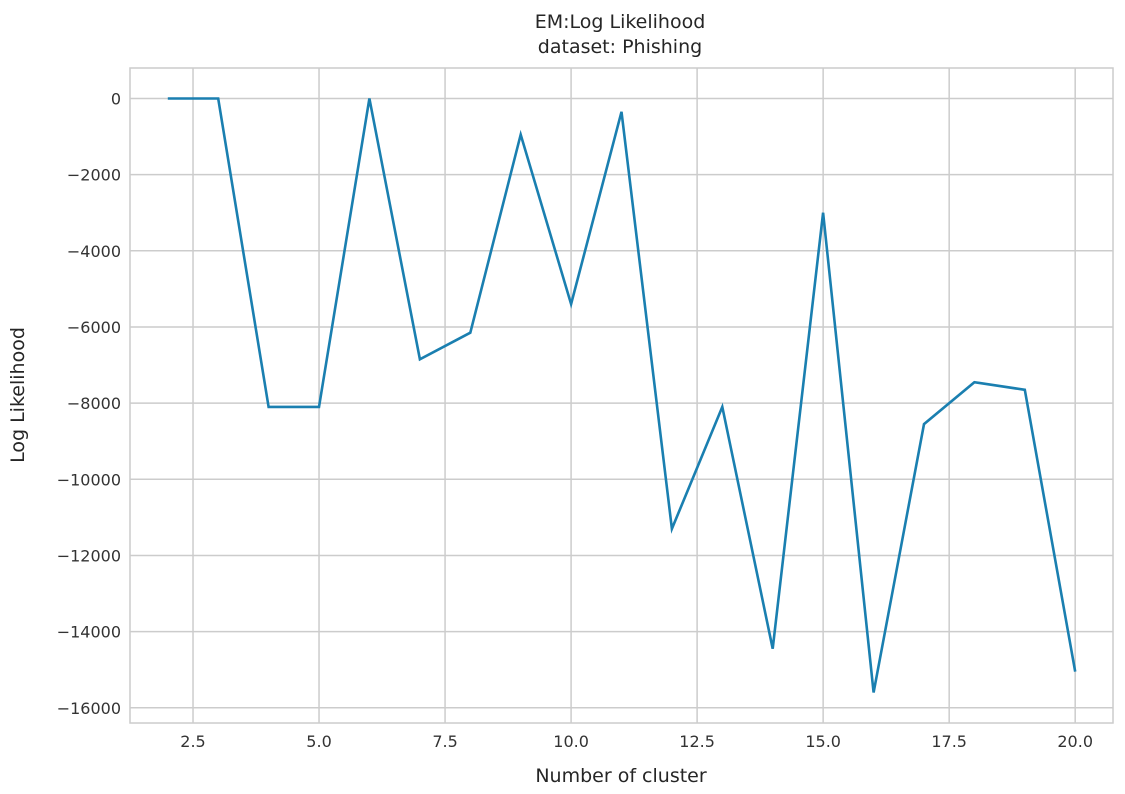  What do you see at coordinates (89, 555) in the screenshot?
I see `y-tick-label: −12000` at bounding box center [89, 555].